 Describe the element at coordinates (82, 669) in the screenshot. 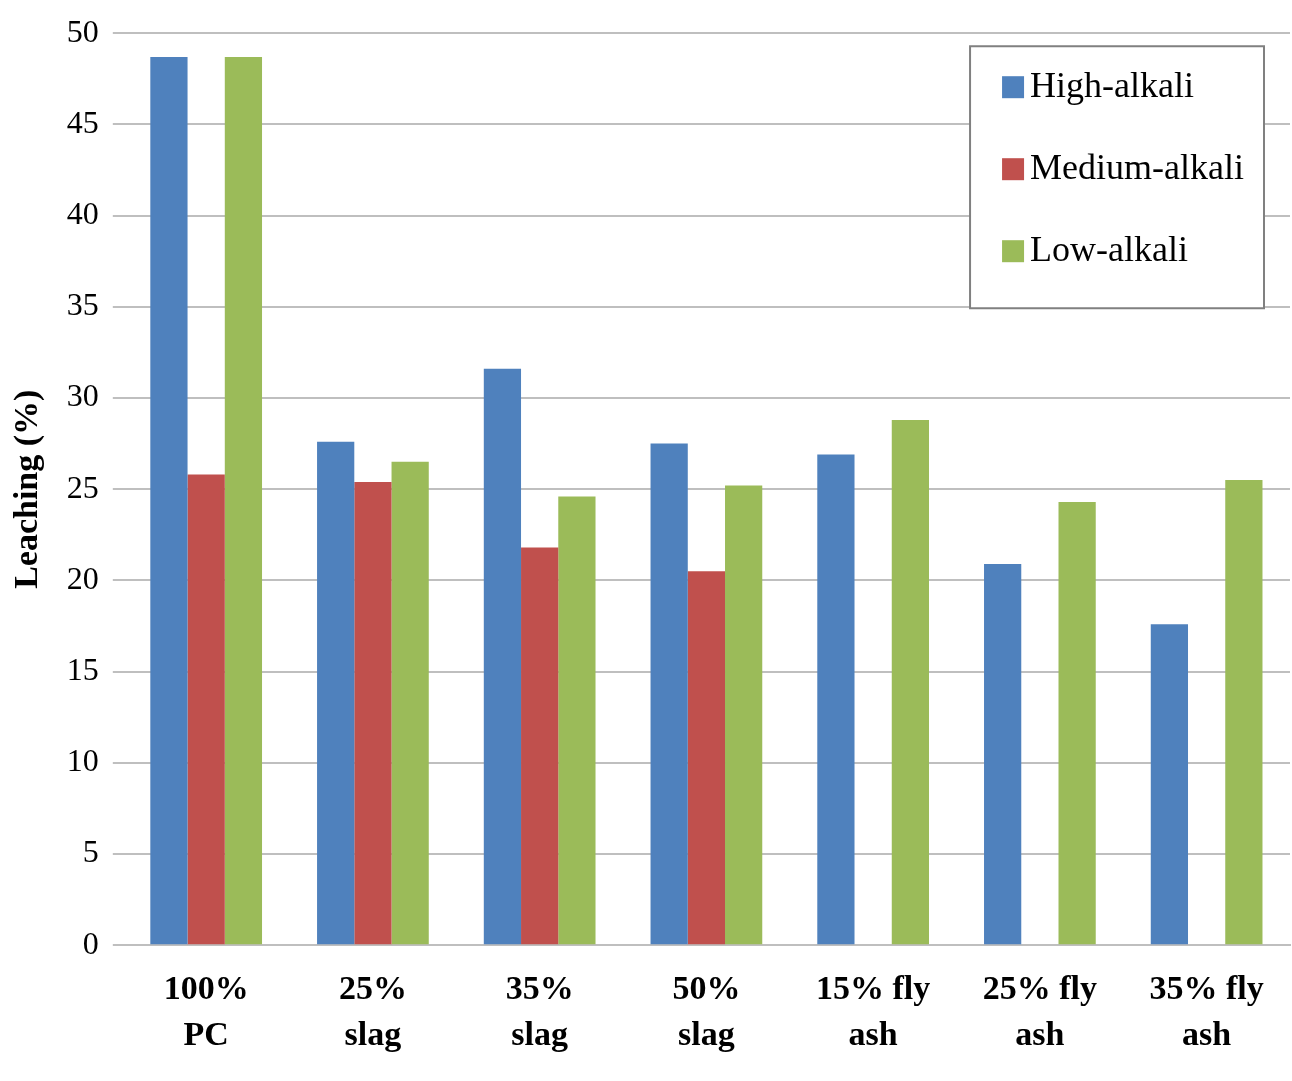

I see `y-tick-label: 15` at that location.